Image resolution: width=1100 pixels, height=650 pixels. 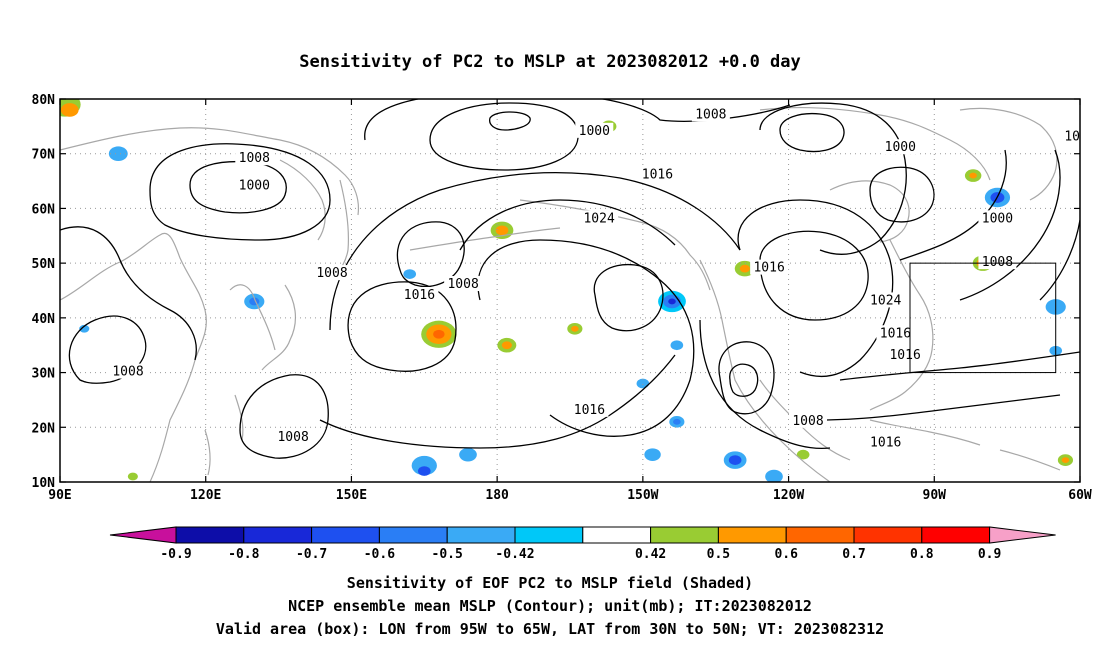 What do you see at coordinates (44, 483) in the screenshot?
I see `y-tick-label: 10N` at bounding box center [44, 483].